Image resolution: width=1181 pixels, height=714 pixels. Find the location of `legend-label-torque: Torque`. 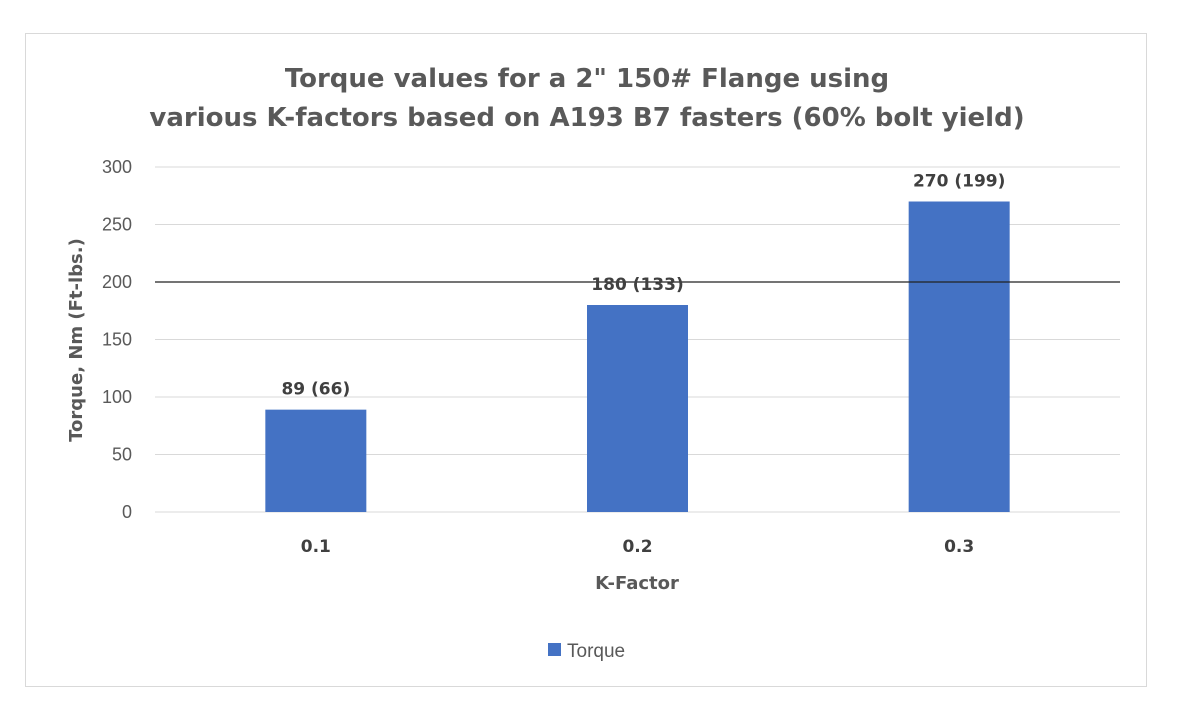

legend-label-torque: Torque is located at coordinates (596, 651).